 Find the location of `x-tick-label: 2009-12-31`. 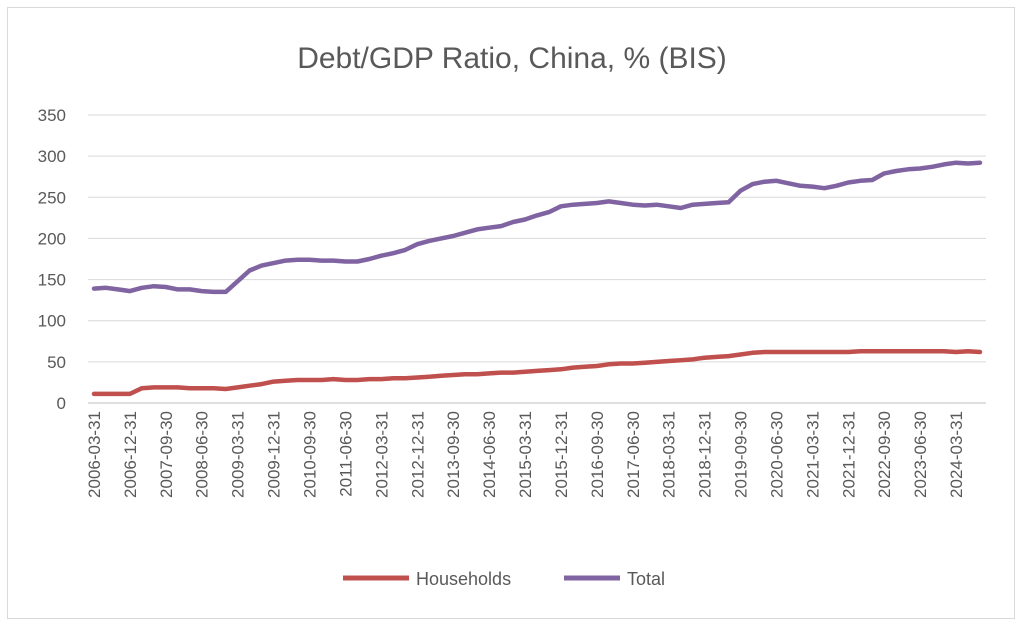

x-tick-label: 2009-12-31 is located at coordinates (274, 454).